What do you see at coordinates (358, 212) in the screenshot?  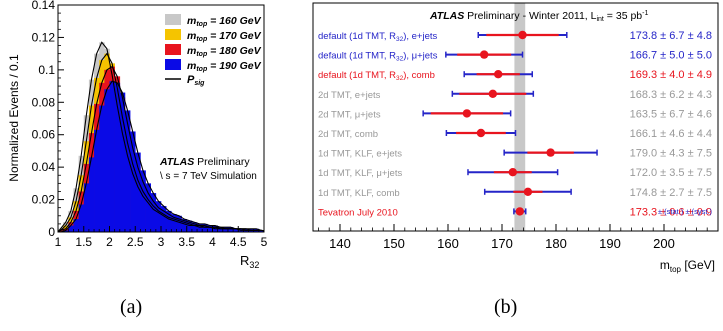 I see `measurement-label: Tevatron July 2010` at bounding box center [358, 212].